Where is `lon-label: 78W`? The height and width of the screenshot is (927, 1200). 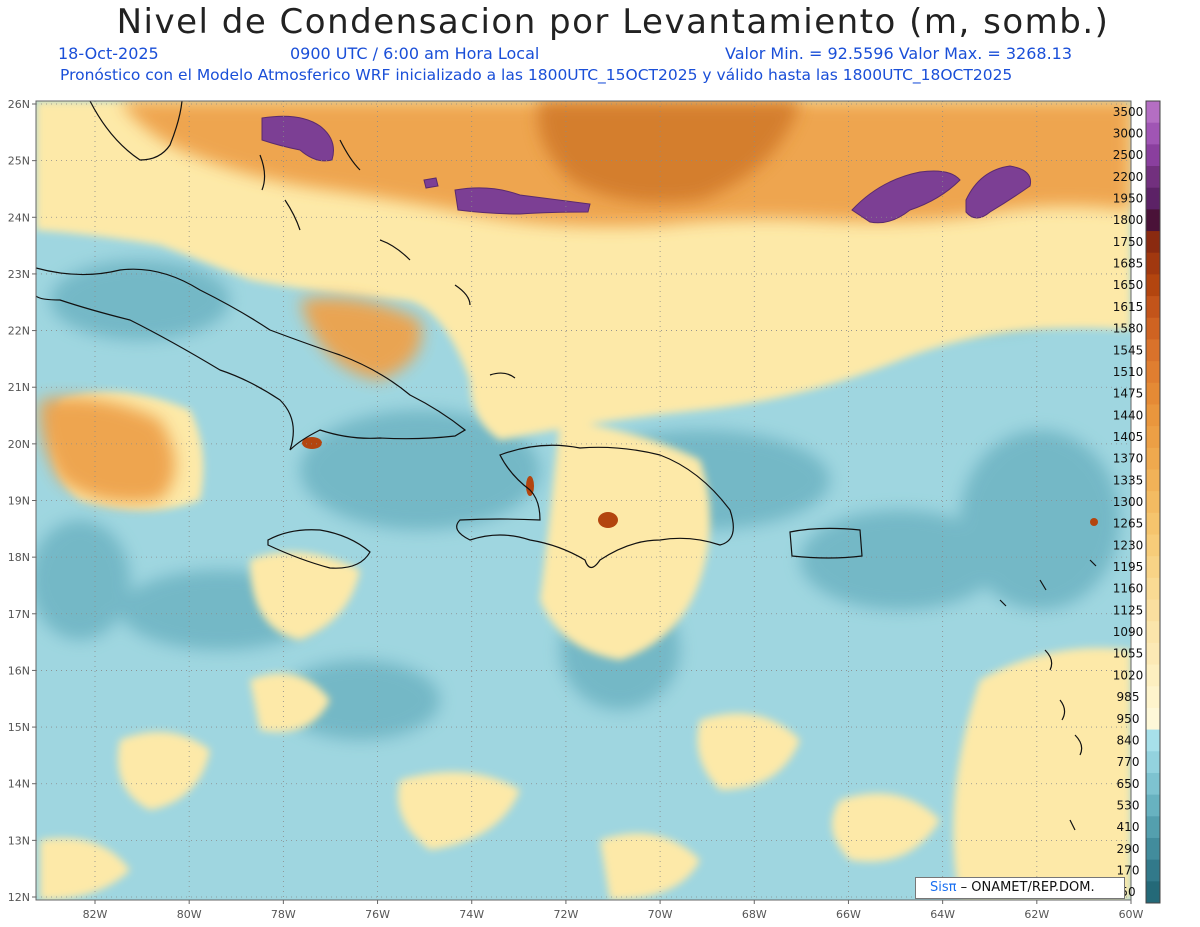 lon-label: 78W is located at coordinates (283, 914).